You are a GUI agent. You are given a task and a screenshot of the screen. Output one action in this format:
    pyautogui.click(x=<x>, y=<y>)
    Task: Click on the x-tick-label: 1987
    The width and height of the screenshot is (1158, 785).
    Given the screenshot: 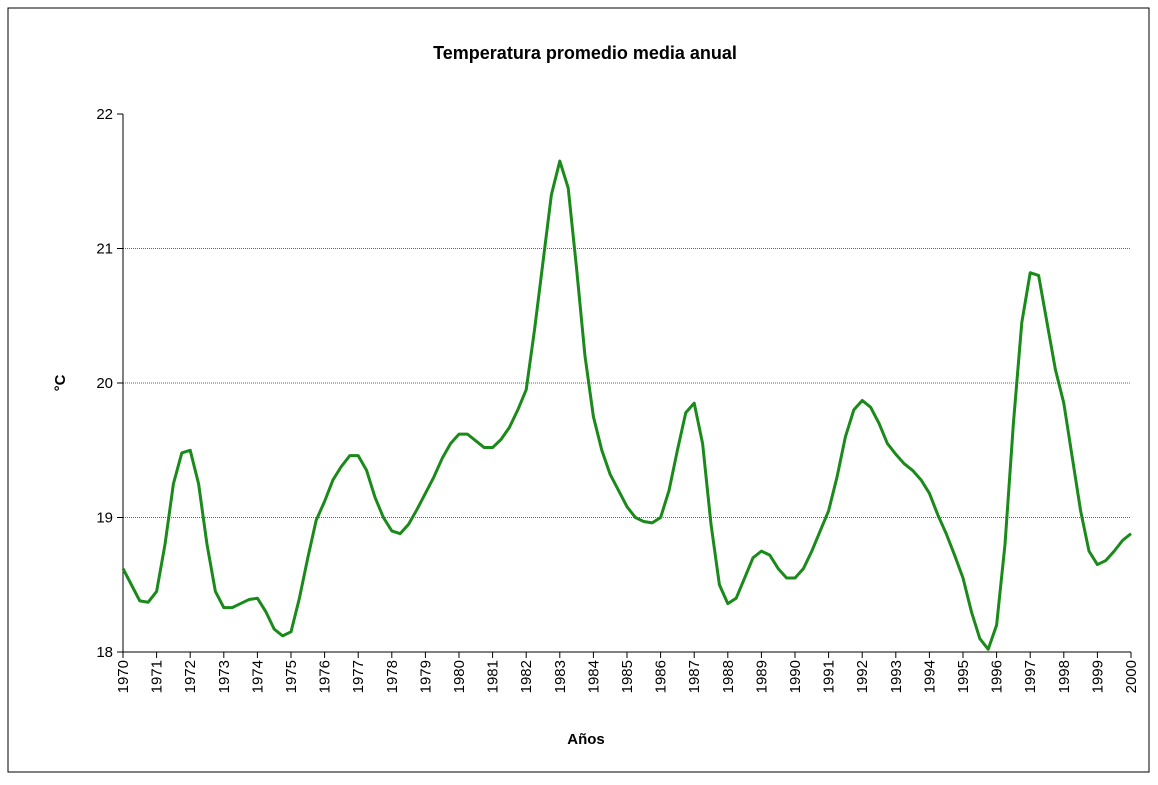 What is the action you would take?
    pyautogui.click(x=694, y=676)
    